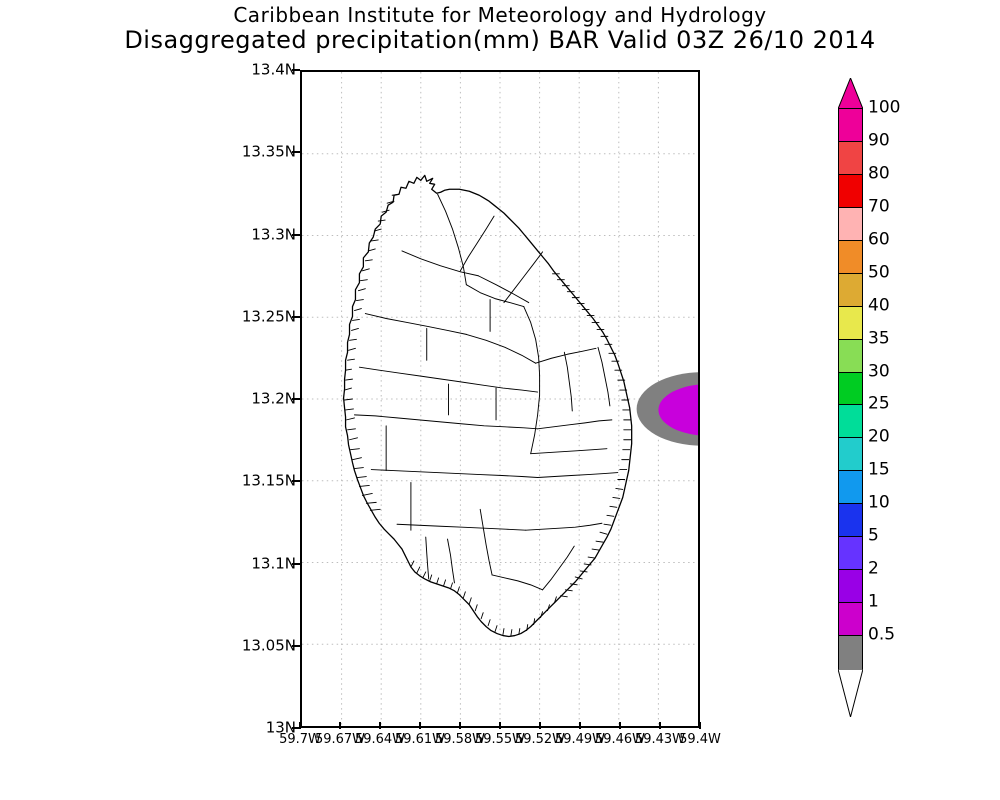 The height and width of the screenshot is (800, 1000). Describe the element at coordinates (873, 568) in the screenshot. I see `colorbar-tick-label: 2` at that location.